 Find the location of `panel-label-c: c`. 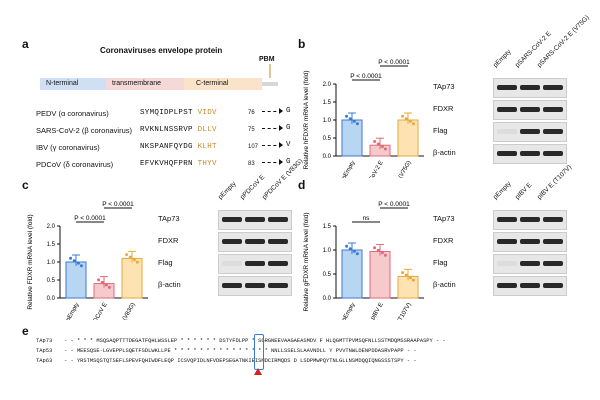

panel-label-c: c is located at coordinates (25, 185).